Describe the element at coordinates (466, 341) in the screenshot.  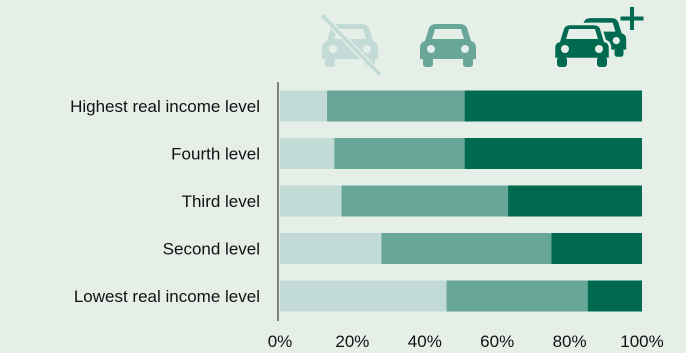
I see `x-tick-labels: 0% 20% 40% 60% 80% 100%` at that location.